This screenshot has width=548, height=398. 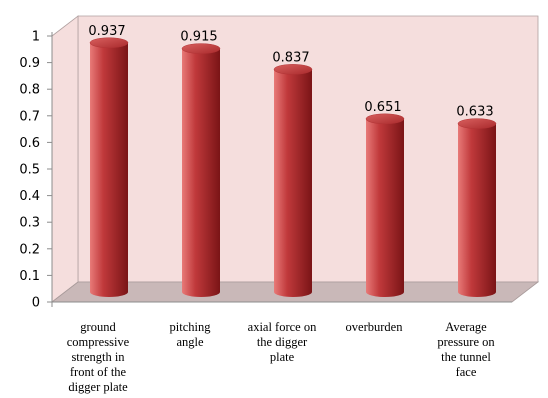 What do you see at coordinates (65, 159) in the screenshot?
I see `side-wall` at bounding box center [65, 159].